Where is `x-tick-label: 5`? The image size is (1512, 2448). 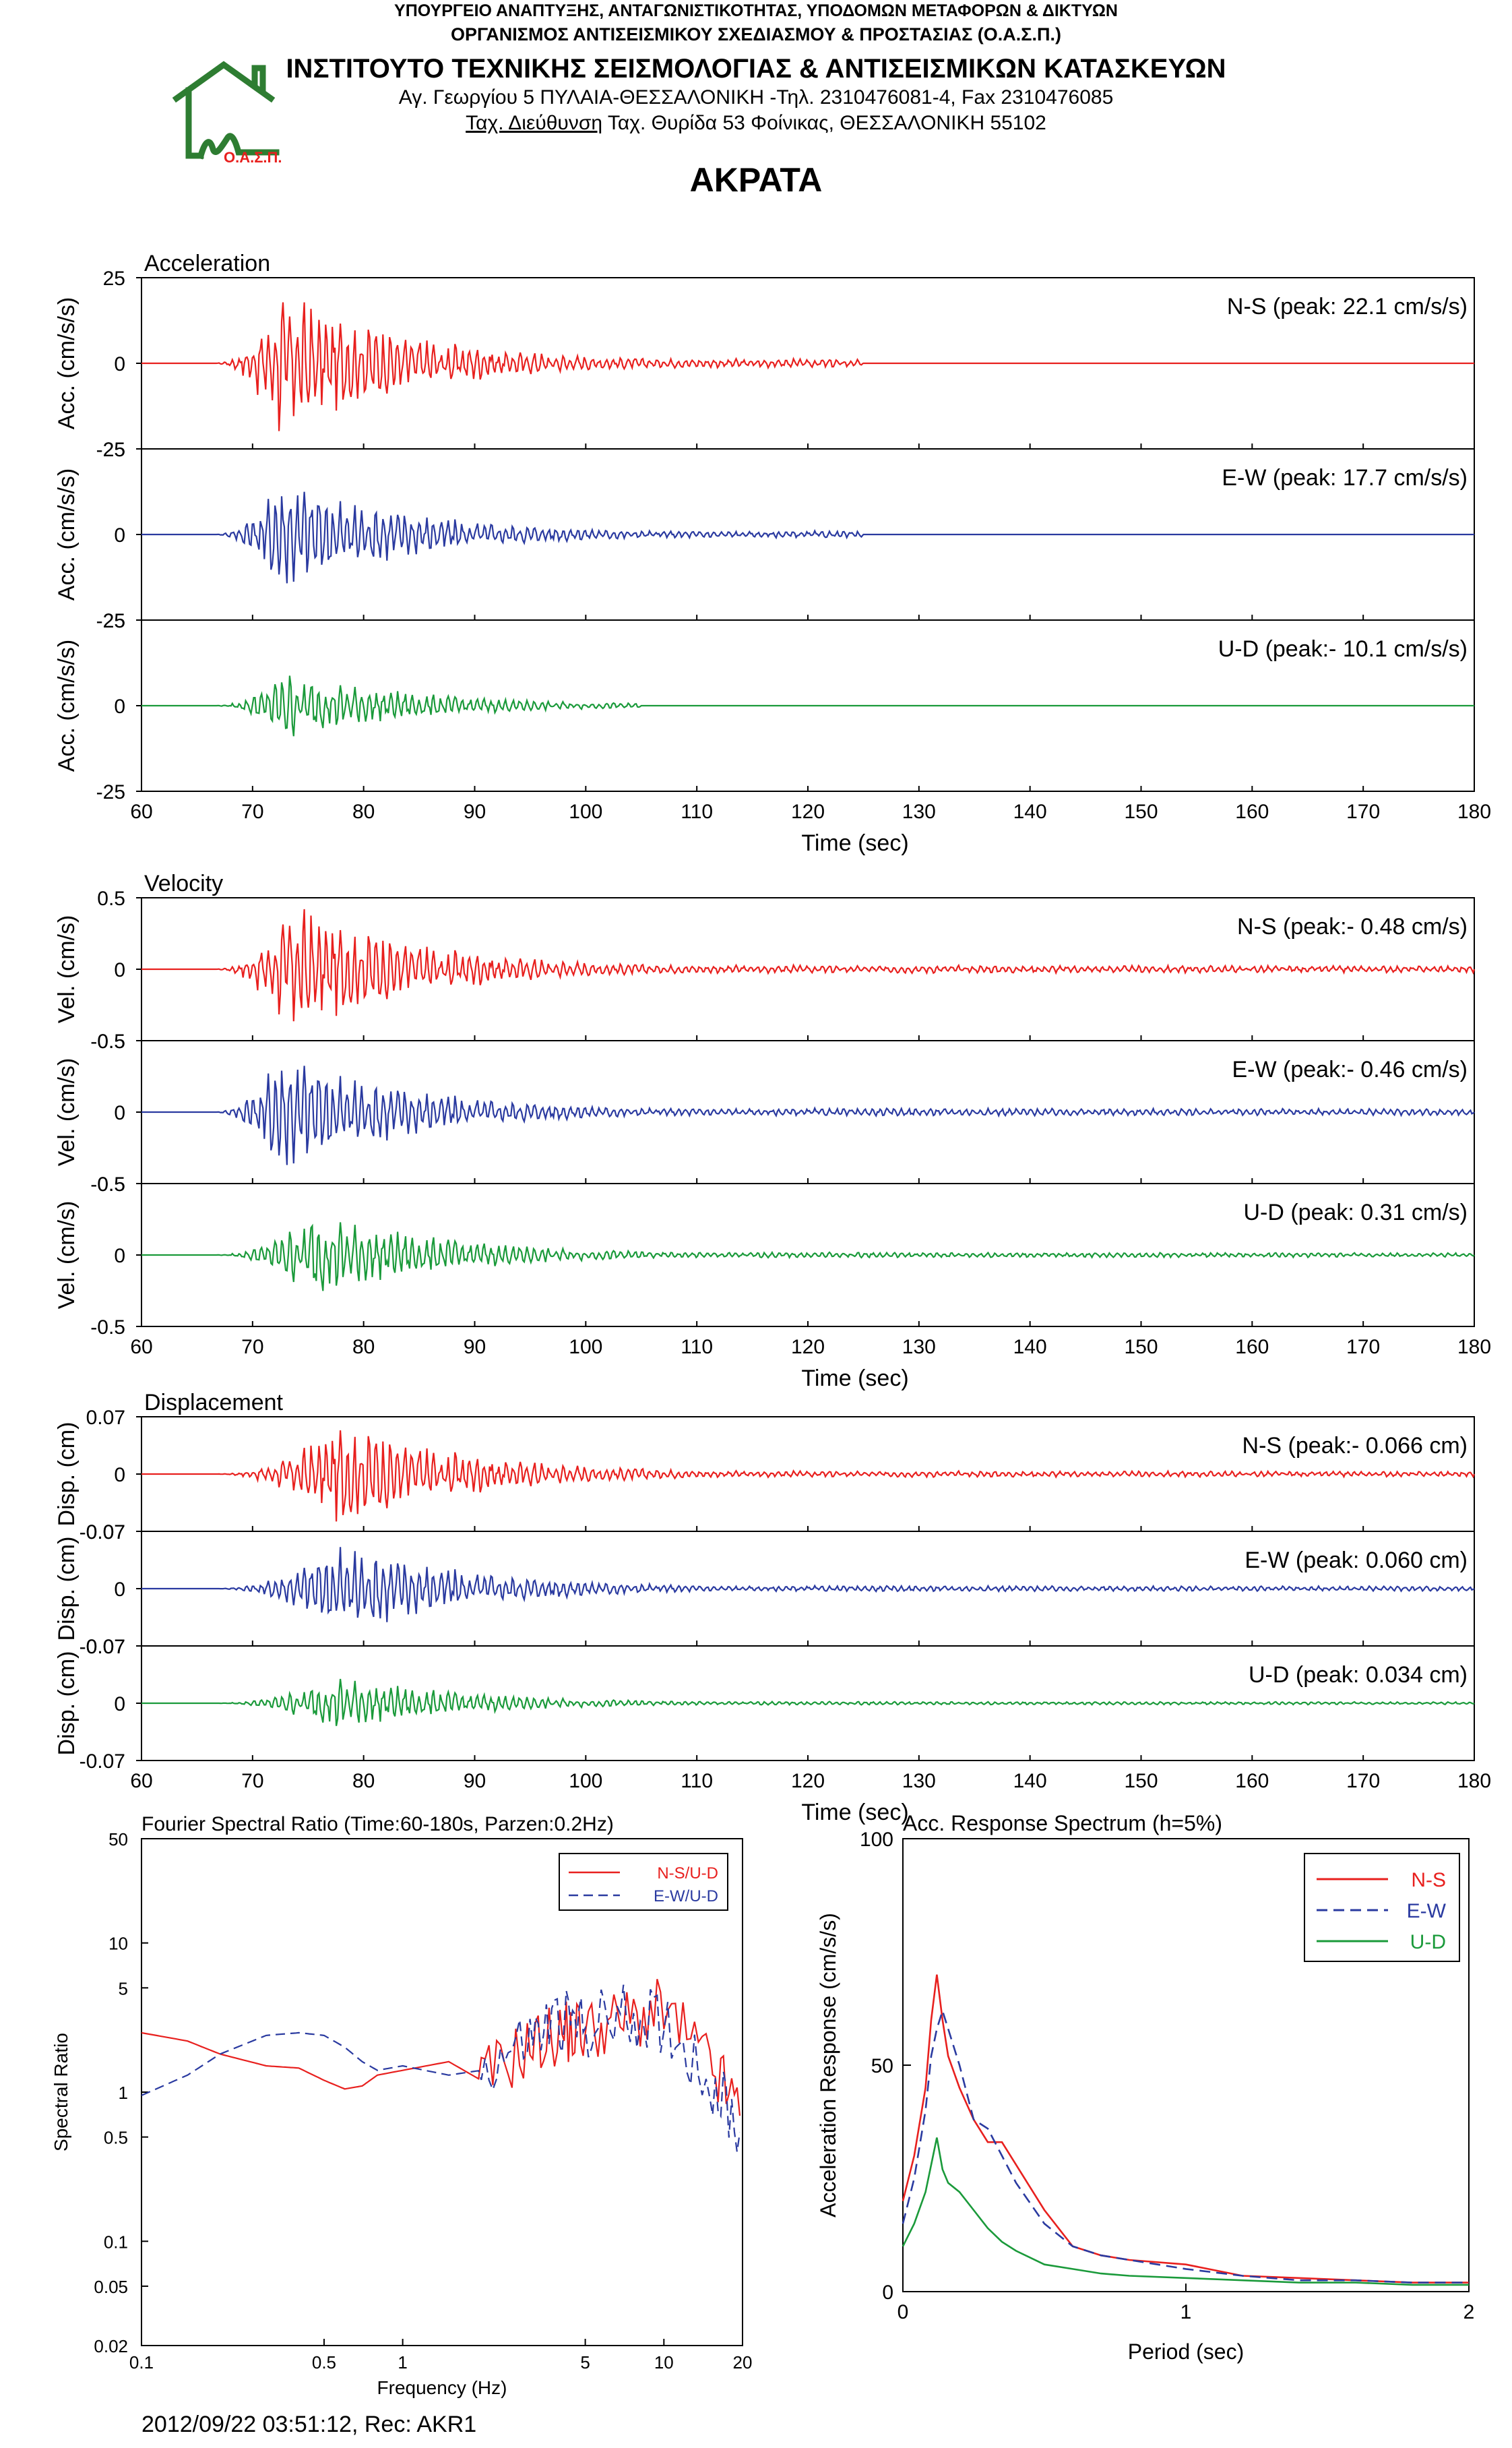 x-tick-label: 5 is located at coordinates (585, 2363).